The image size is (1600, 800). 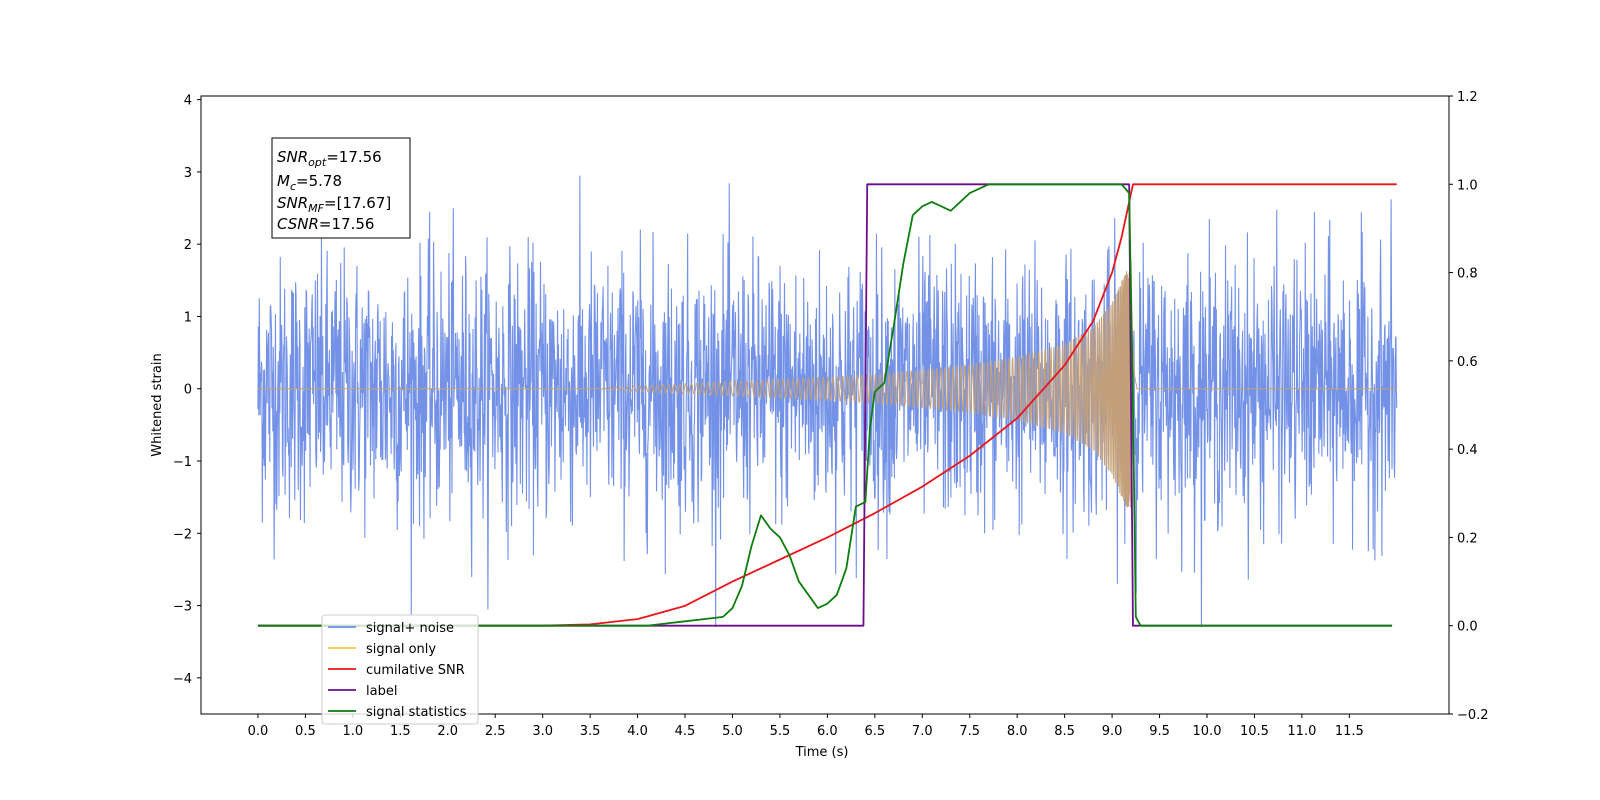 I want to click on x-tick-label: 4.0, so click(x=637, y=731).